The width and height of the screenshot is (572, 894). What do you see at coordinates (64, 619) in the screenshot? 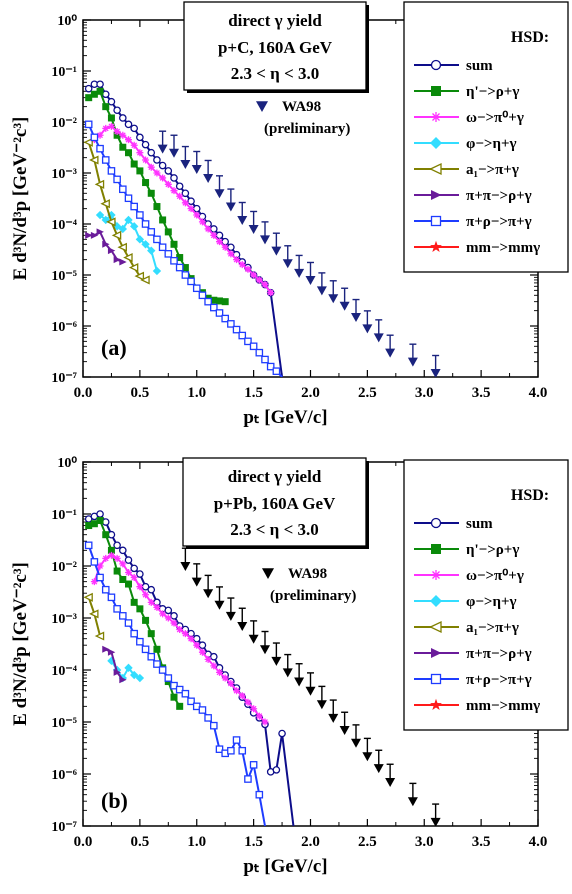
I see `y-tick-label: 10⁻³` at bounding box center [64, 619].